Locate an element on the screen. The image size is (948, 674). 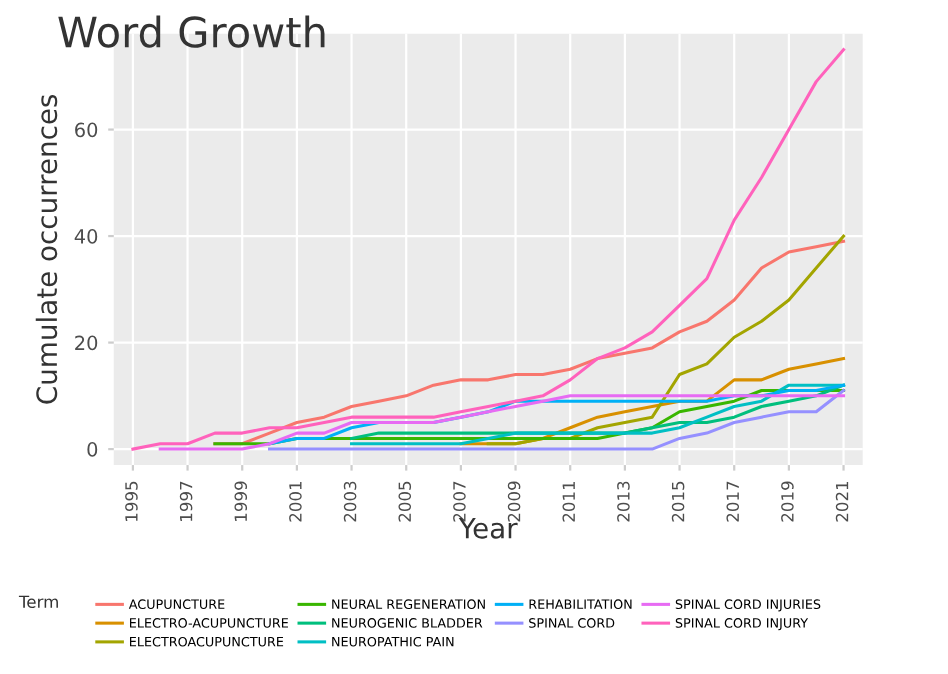
x-tick-label: 2001 is located at coordinates (295, 501).